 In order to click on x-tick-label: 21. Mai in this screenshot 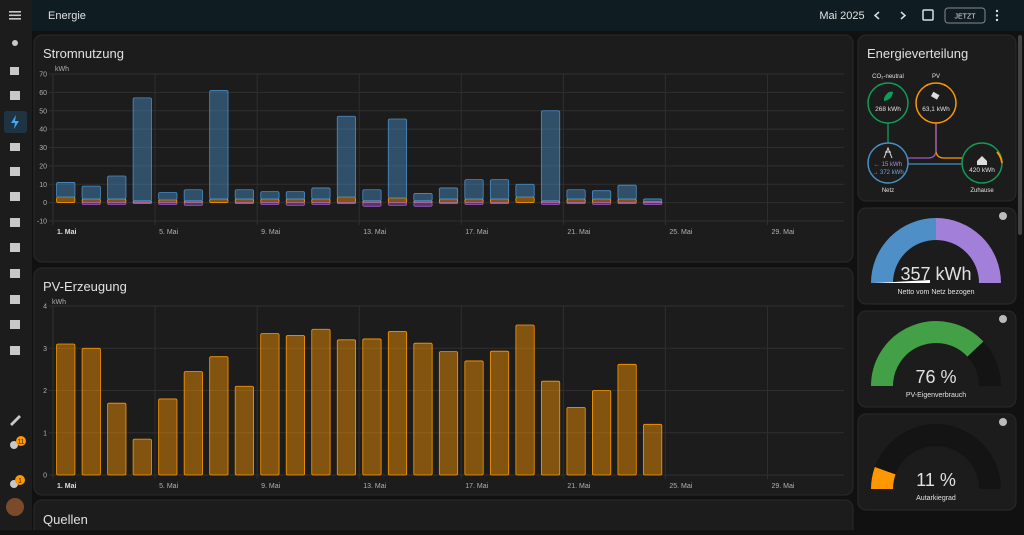, I will do `click(578, 232)`.